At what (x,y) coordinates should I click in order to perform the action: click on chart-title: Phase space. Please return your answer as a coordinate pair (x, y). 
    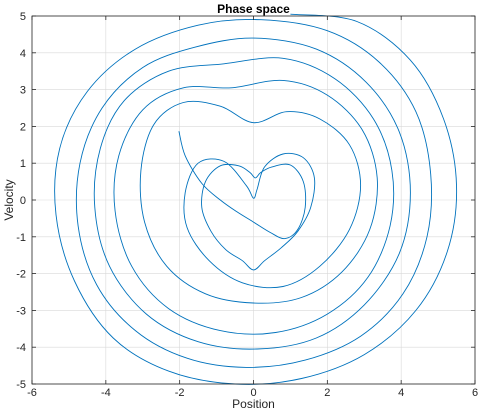
    Looking at the image, I should click on (253, 9).